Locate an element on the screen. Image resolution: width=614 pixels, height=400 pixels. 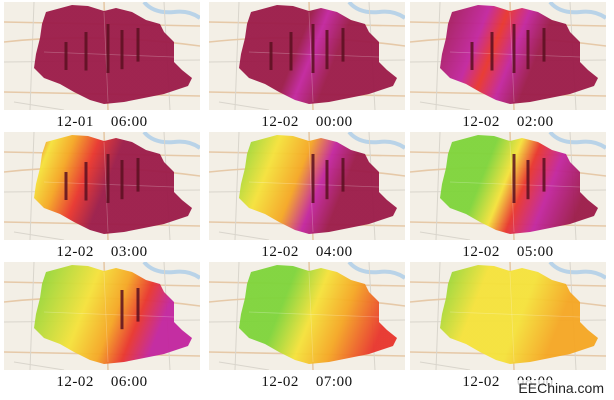
timestamp-label: 12-02 03:00 is located at coordinates (102, 252).